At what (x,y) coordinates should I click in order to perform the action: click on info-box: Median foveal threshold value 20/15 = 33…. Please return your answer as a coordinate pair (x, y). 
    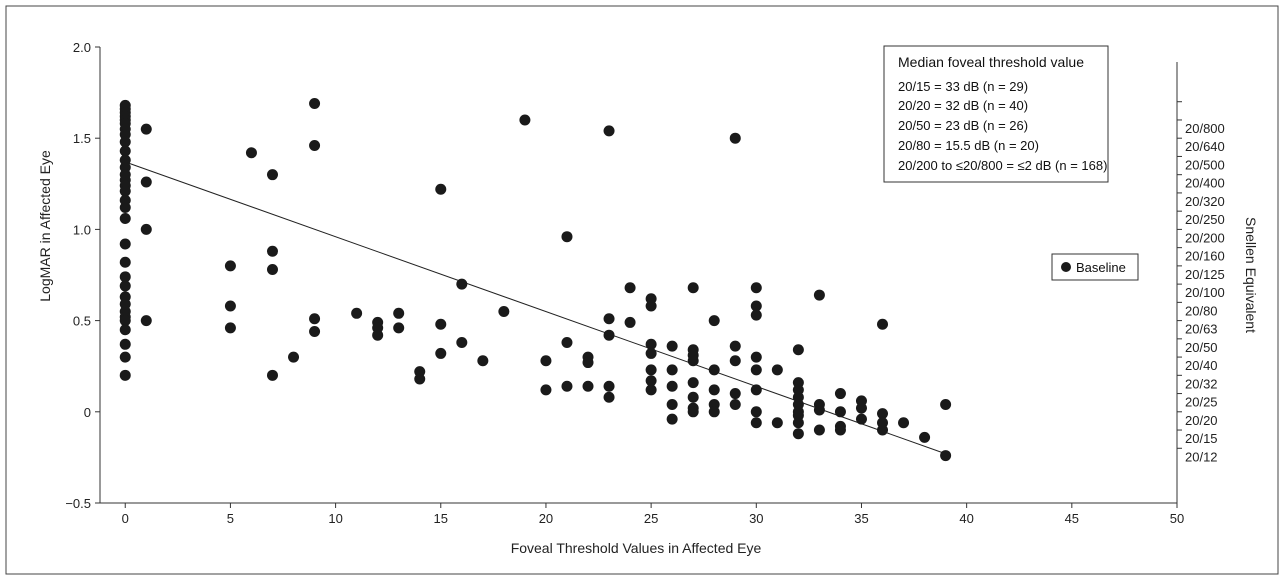
    Looking at the image, I should click on (996, 114).